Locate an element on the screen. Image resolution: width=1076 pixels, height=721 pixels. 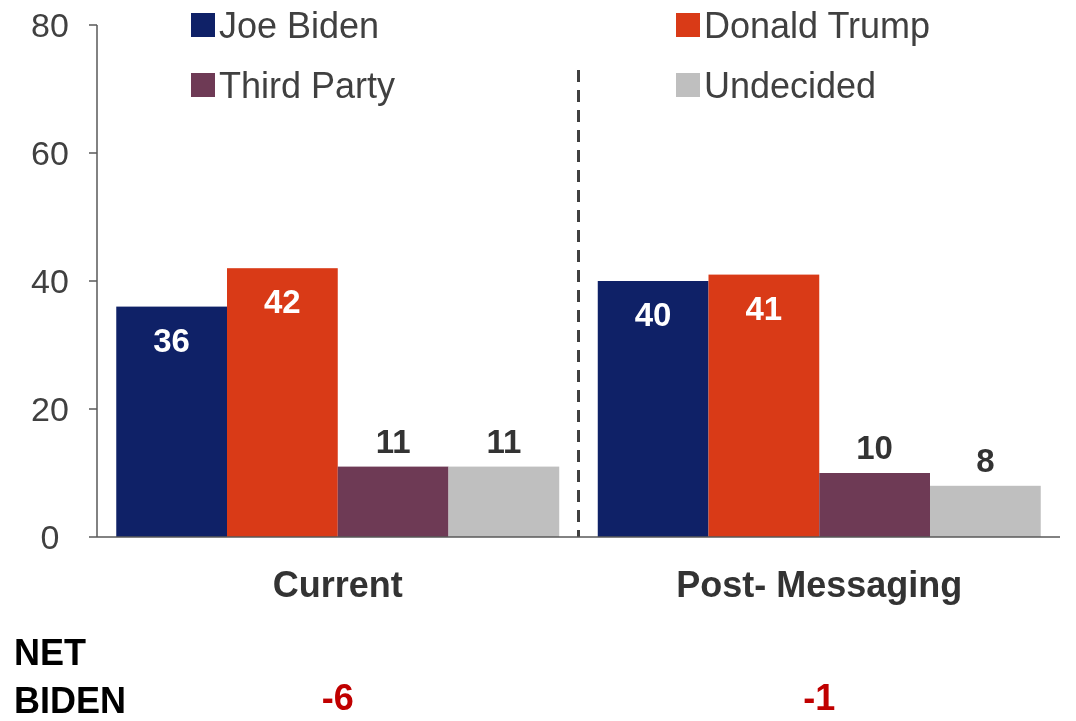
x-tick-label: Current is located at coordinates (337, 584).